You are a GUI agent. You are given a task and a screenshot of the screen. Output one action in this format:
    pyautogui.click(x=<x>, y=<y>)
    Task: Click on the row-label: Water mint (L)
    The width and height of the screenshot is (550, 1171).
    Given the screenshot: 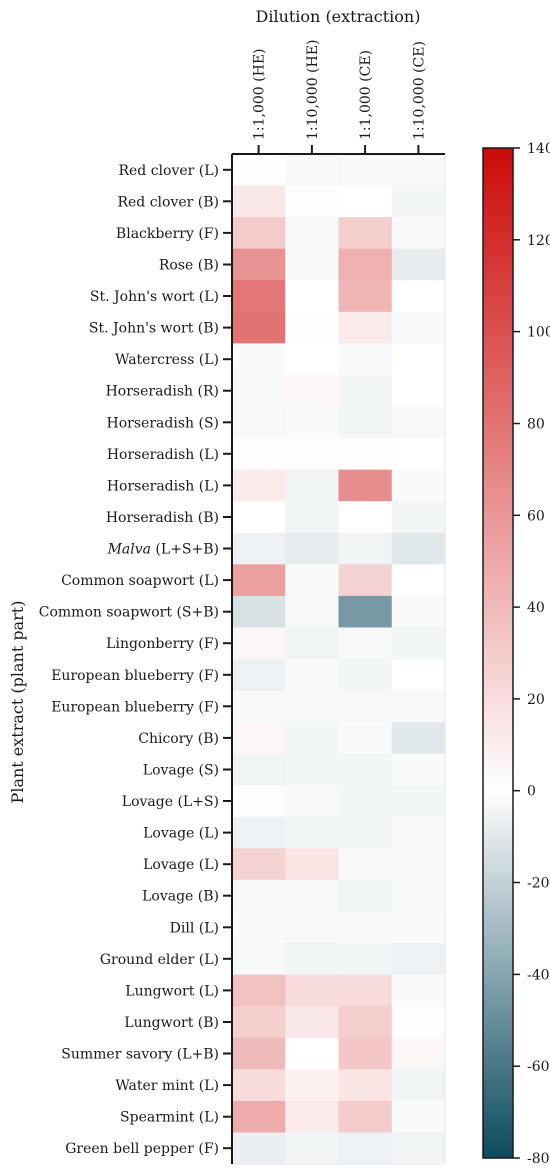 What is the action you would take?
    pyautogui.click(x=167, y=1086)
    